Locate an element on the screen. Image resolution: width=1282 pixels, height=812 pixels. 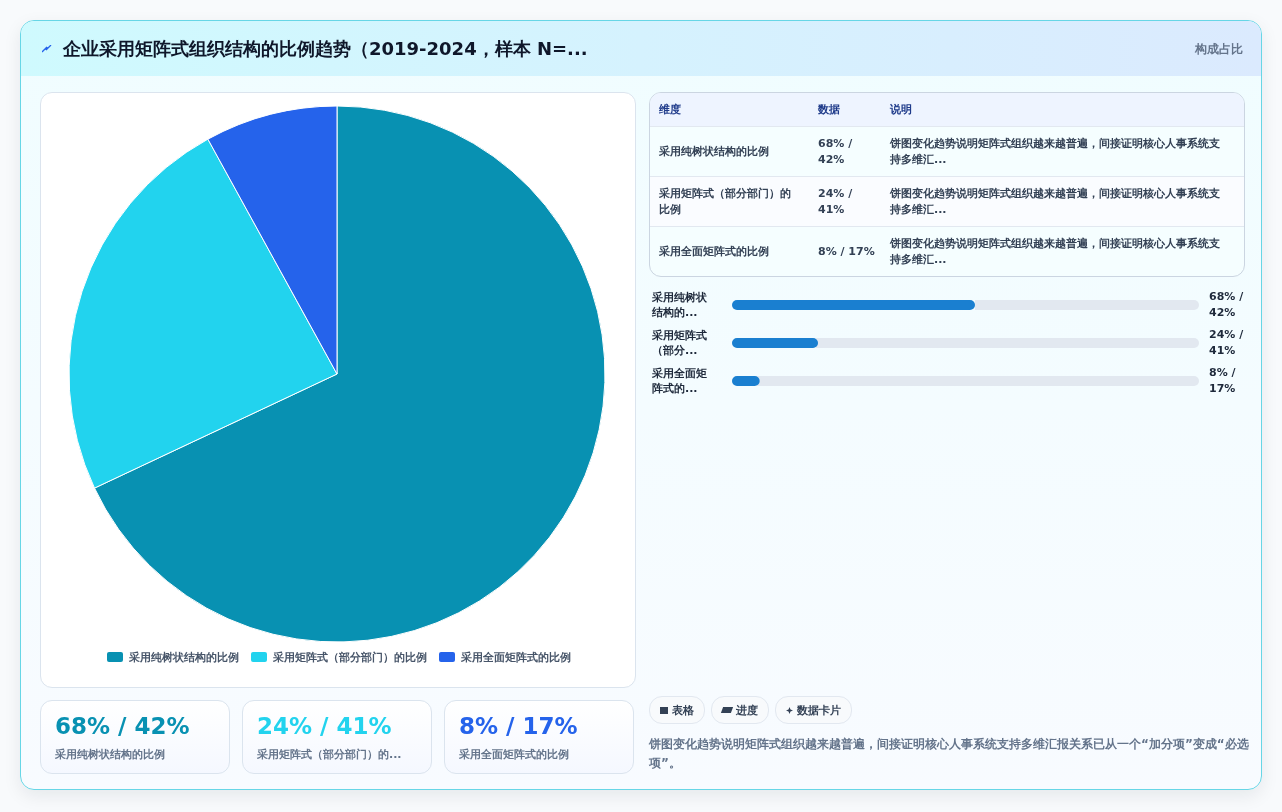
text: 说明 is located at coordinates (901, 109).